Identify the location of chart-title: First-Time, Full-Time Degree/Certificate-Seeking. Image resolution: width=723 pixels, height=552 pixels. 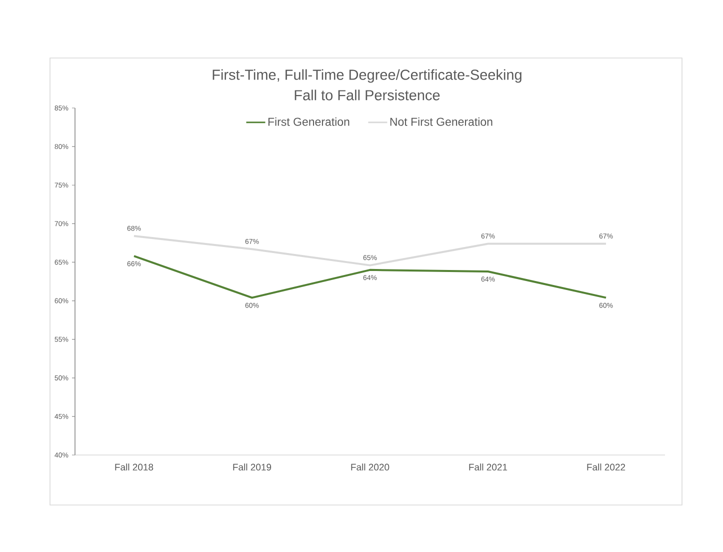
(367, 76).